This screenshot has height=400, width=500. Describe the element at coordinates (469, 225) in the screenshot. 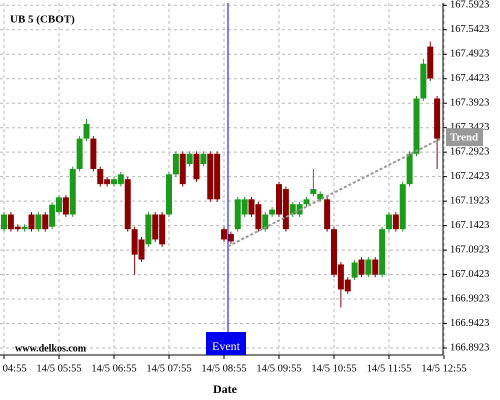

I see `y-tick-label: 167.1423` at that location.